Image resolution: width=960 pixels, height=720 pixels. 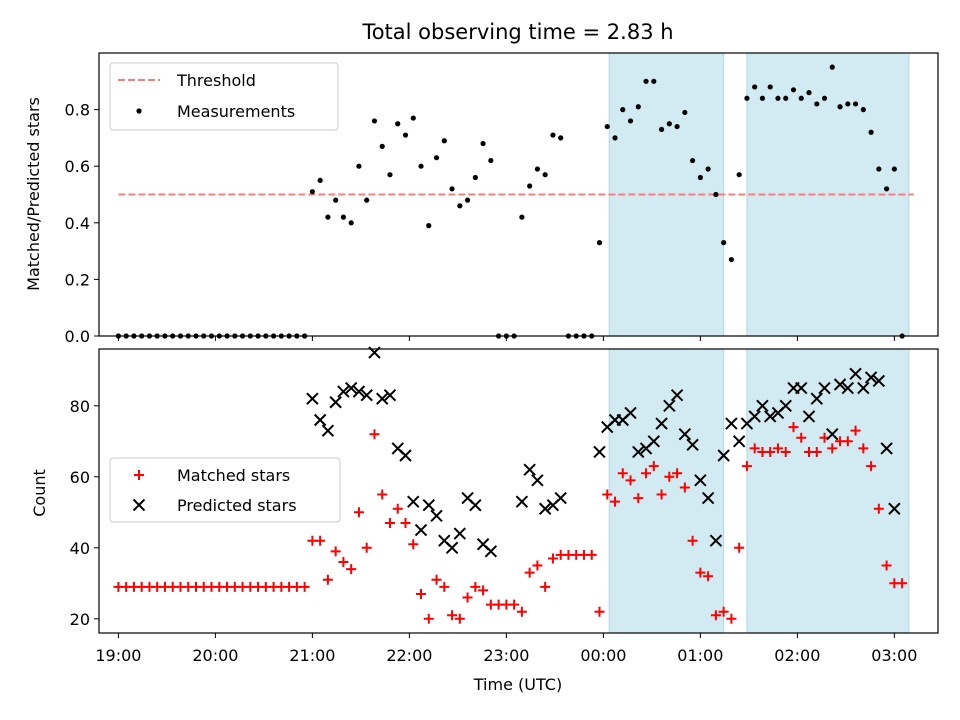 What do you see at coordinates (80, 406) in the screenshot?
I see `bottom-y-tick-label: 80` at bounding box center [80, 406].